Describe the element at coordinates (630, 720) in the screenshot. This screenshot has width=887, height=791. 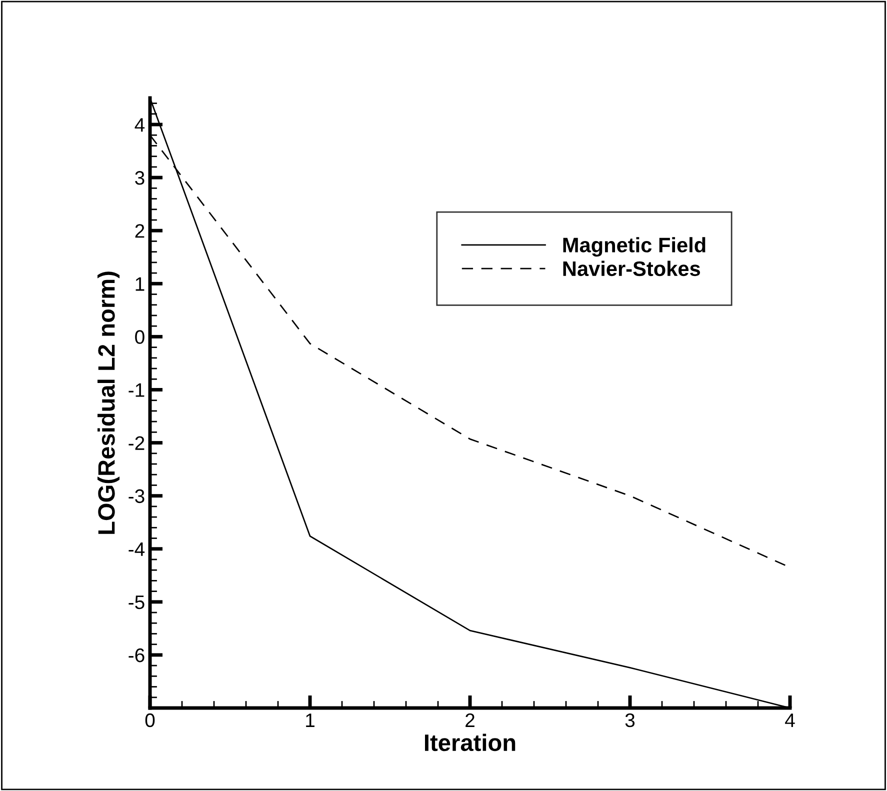
I see `x-tick-label: 3` at that location.